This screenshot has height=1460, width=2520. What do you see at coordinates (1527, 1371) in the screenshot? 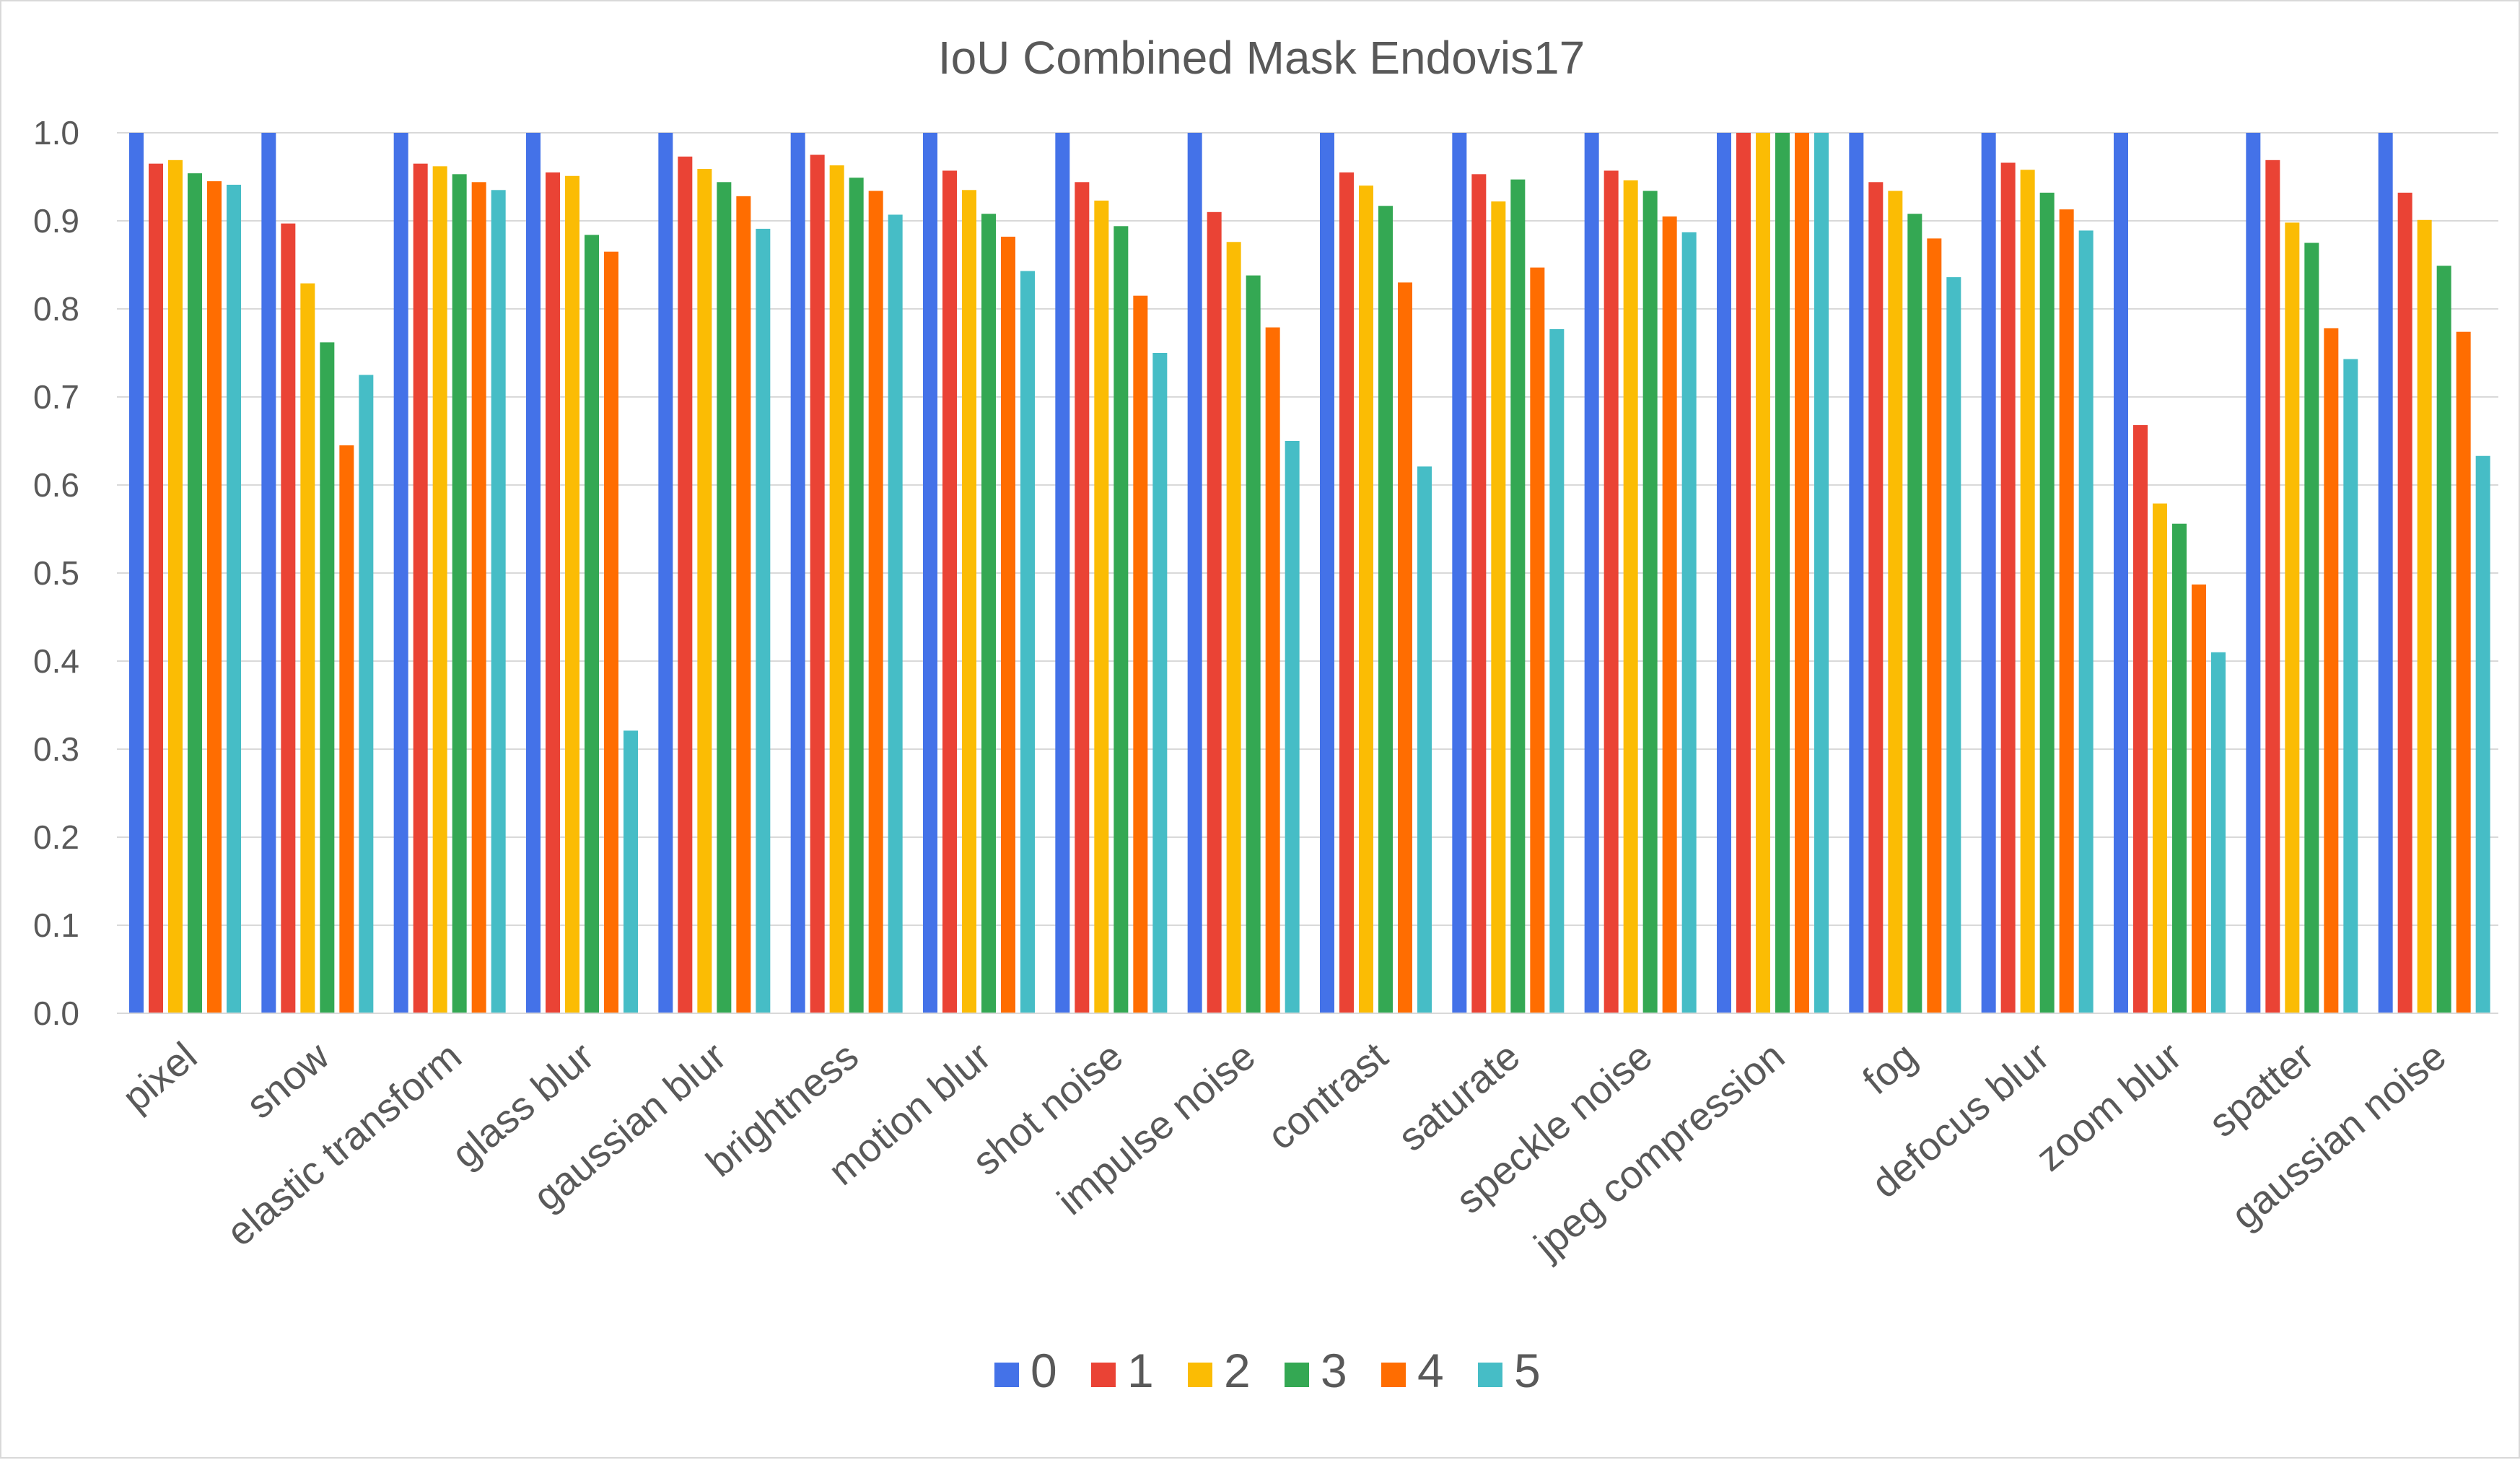
I see `legend-label: 5` at bounding box center [1527, 1371].